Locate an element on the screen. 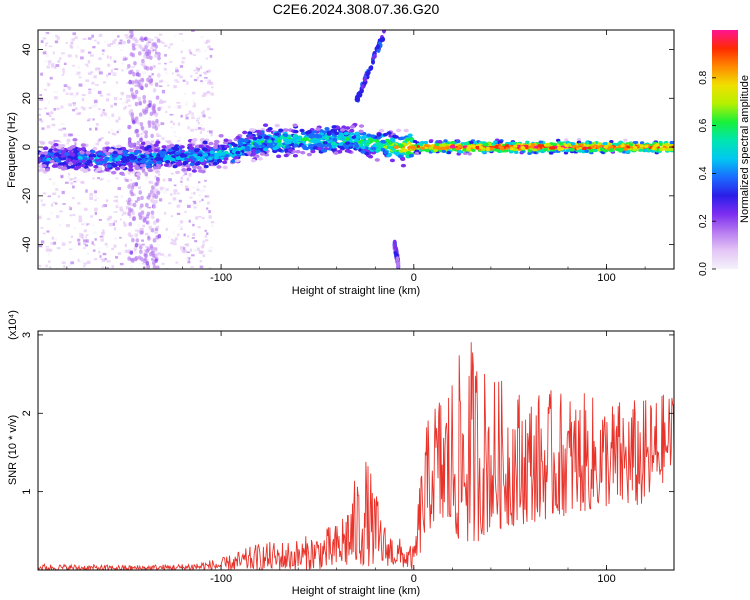 The width and height of the screenshot is (750, 600). colorbar-tick-label: 0.6 is located at coordinates (703, 125).